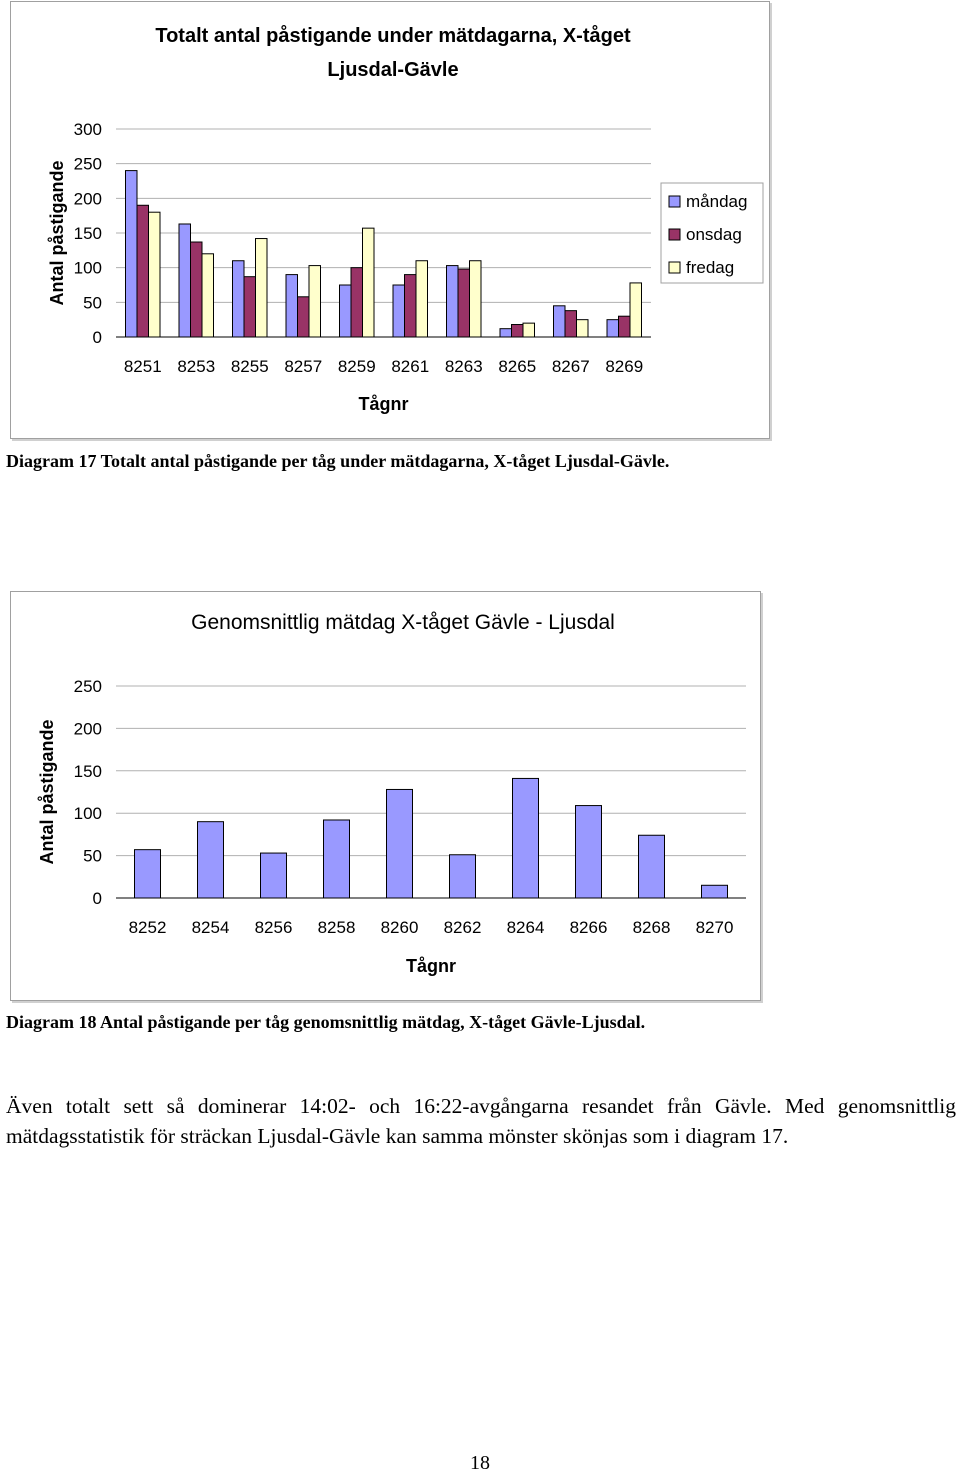  I want to click on x-tick-label: 8267, so click(571, 366).